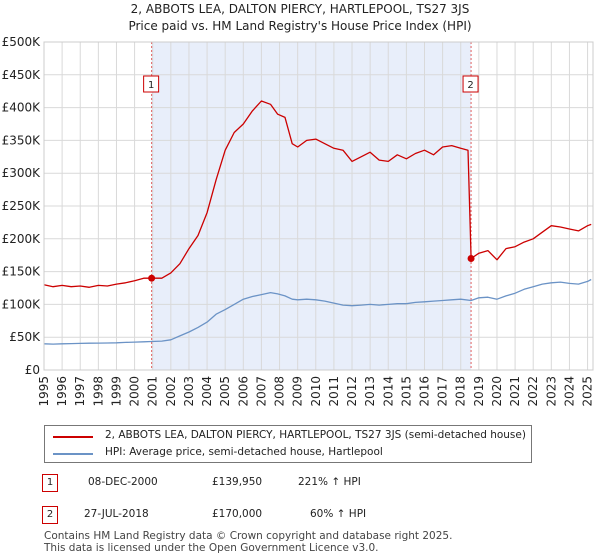 Image resolution: width=600 pixels, height=560 pixels. I want to click on y-tick-label: £200K, so click(22, 239).